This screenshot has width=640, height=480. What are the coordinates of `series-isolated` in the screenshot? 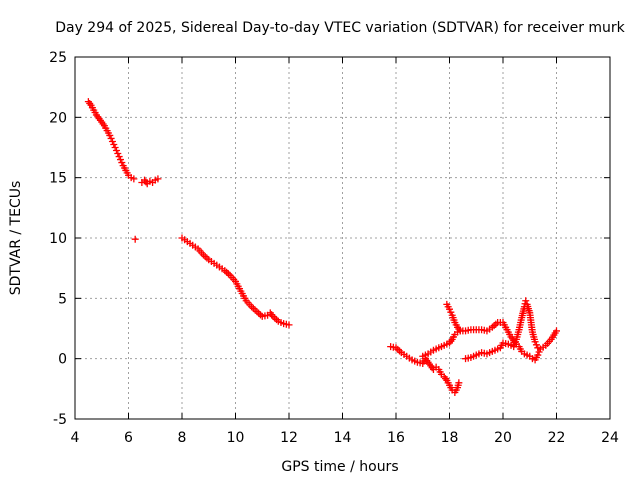 It's located at (135, 239).